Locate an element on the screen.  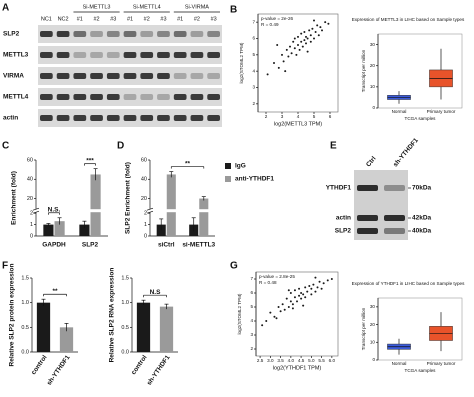
stat-label: p-value = 2e-26 is located at coordinates (277, 18).